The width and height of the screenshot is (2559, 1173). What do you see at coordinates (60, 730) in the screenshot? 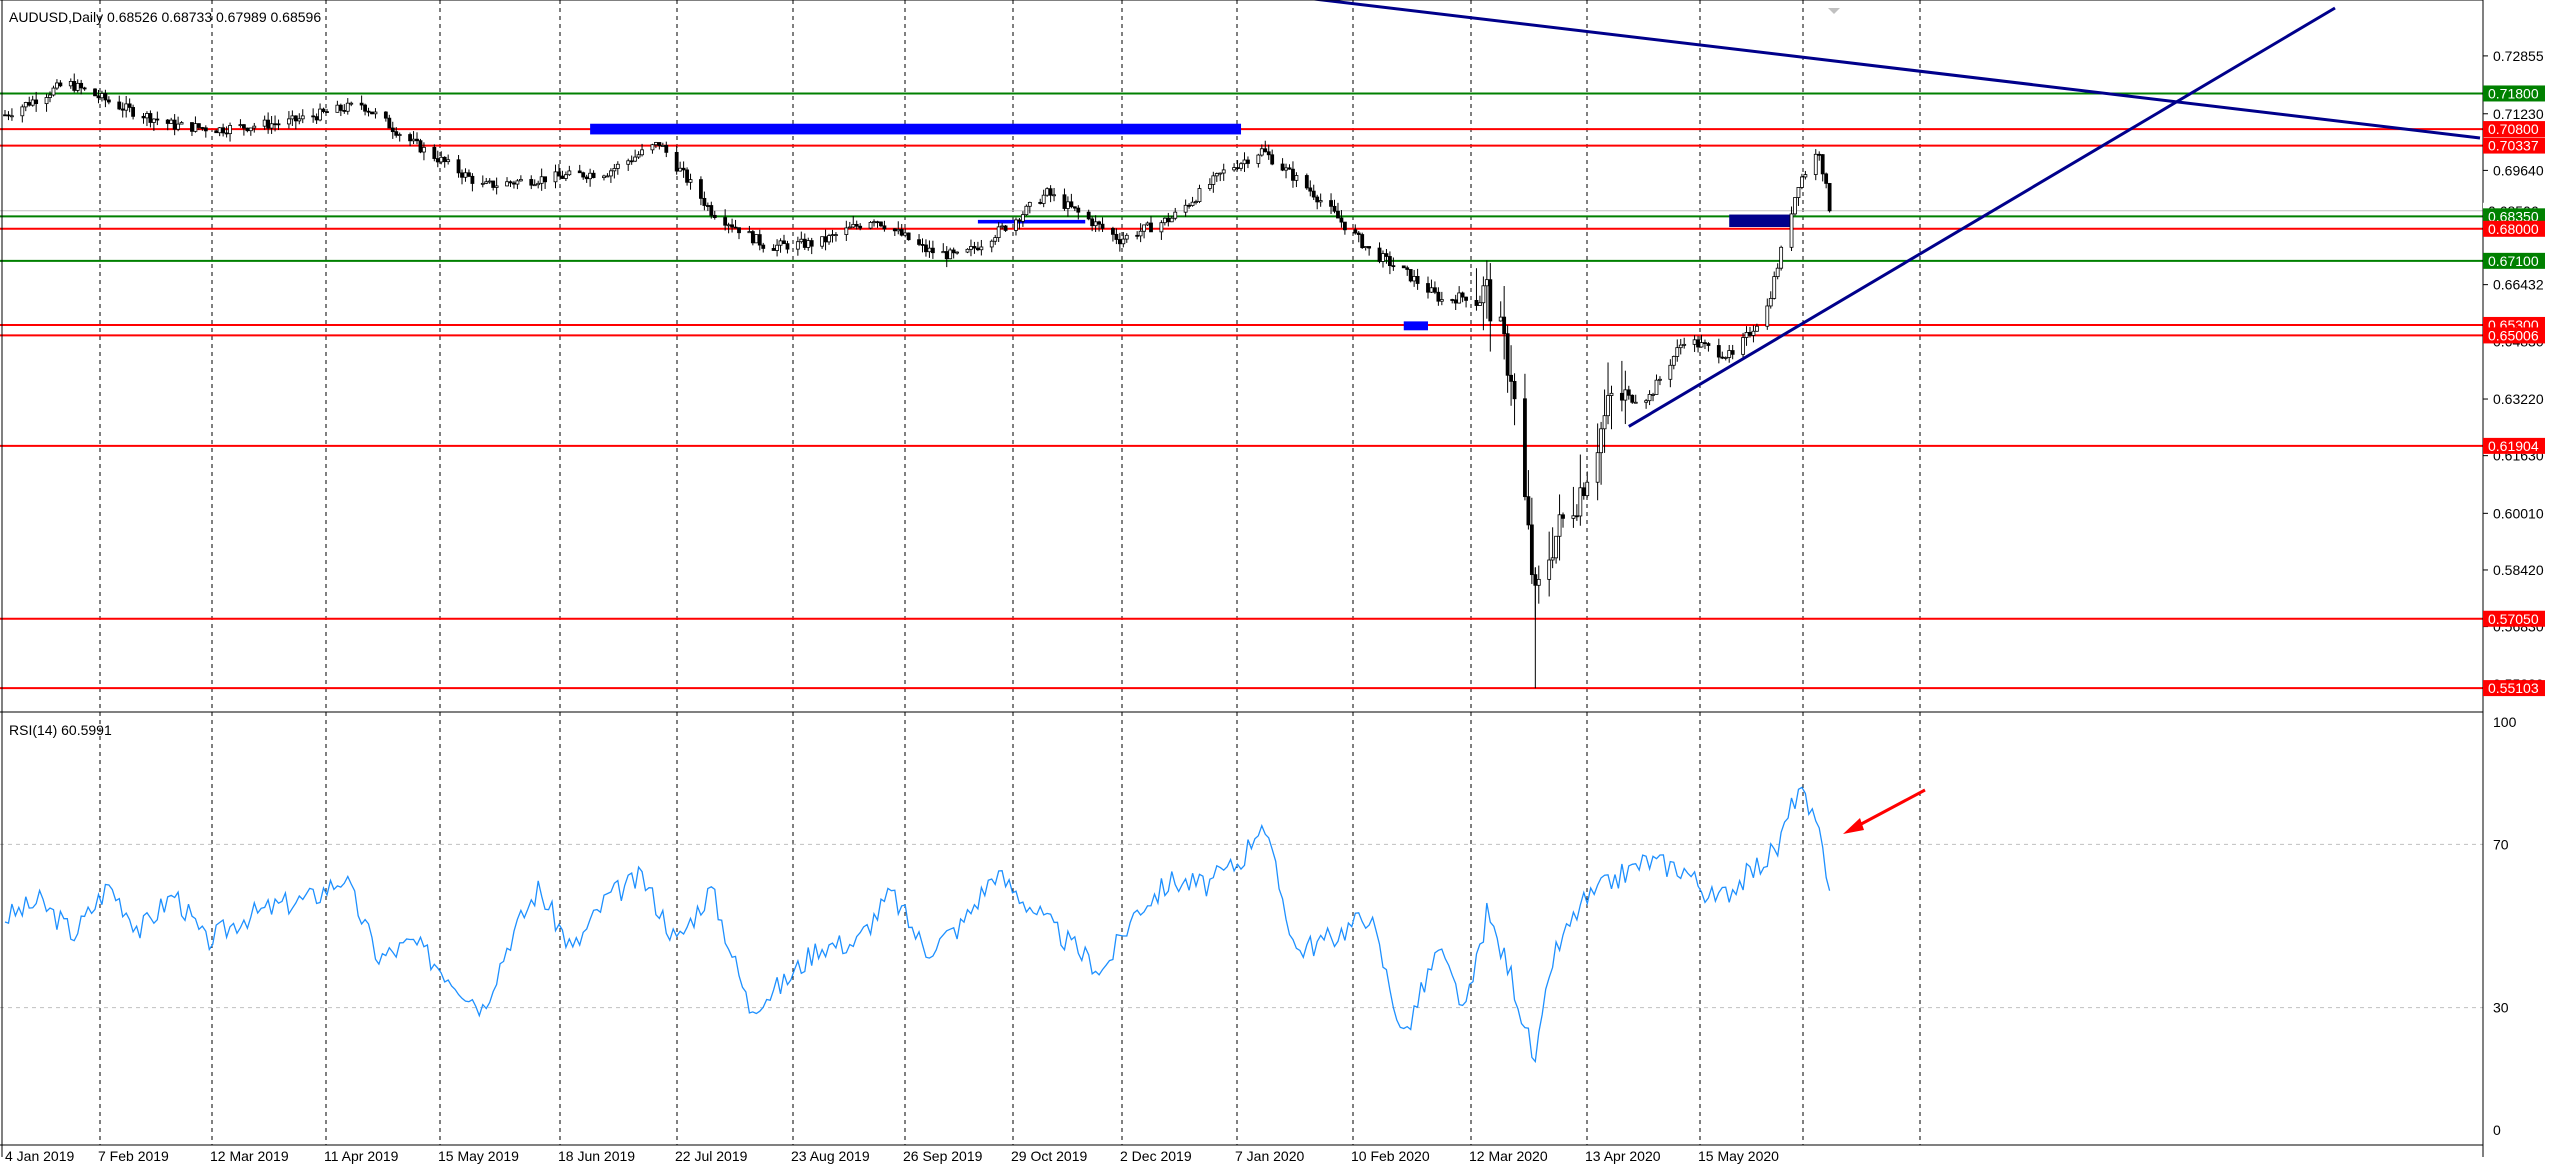
I see `rsi-header: RSI(14) 60.5991` at bounding box center [60, 730].